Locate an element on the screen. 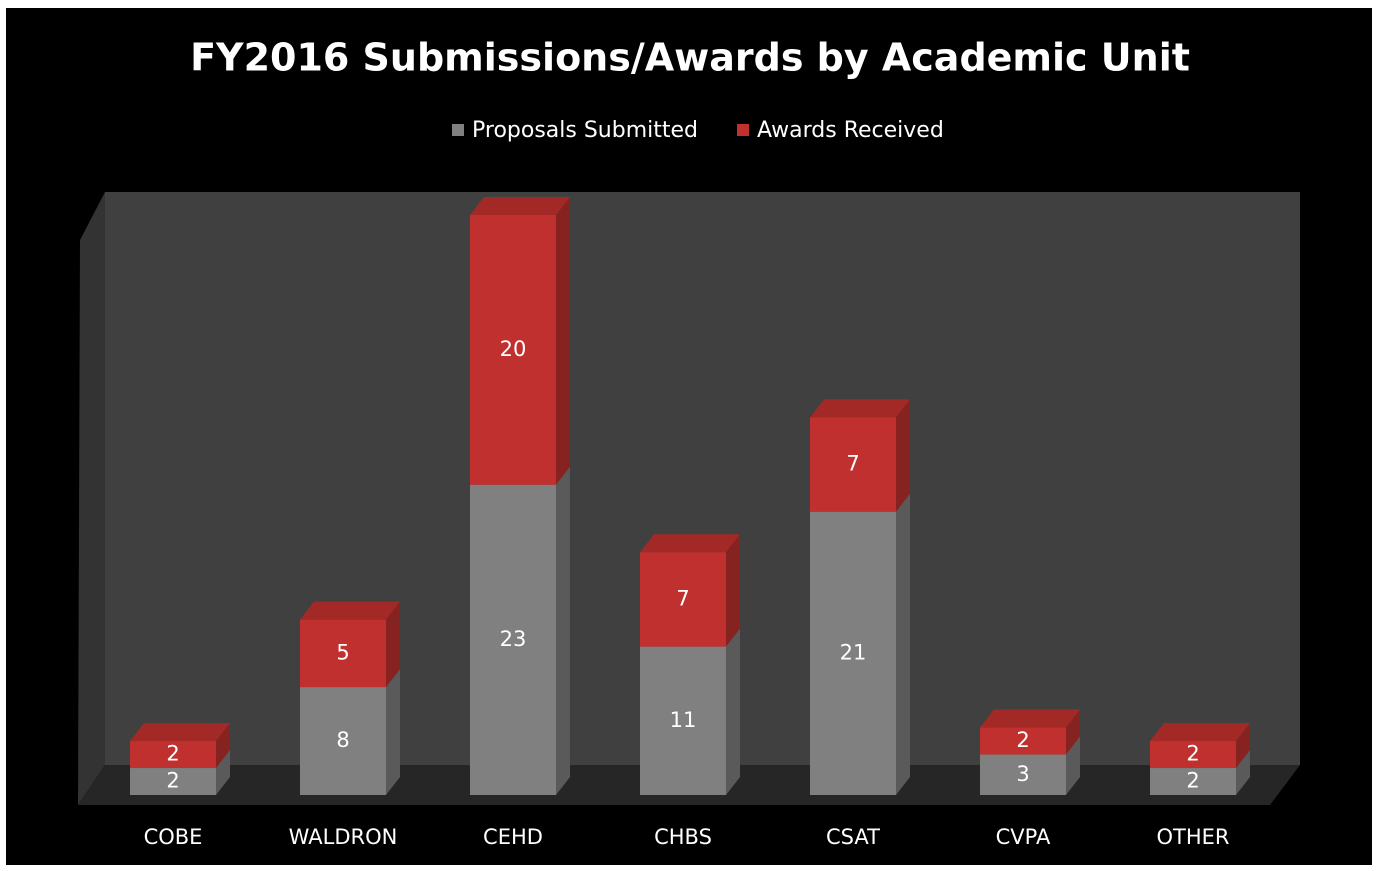 Image resolution: width=1377 pixels, height=871 pixels. data-label: 3 is located at coordinates (1022, 774).